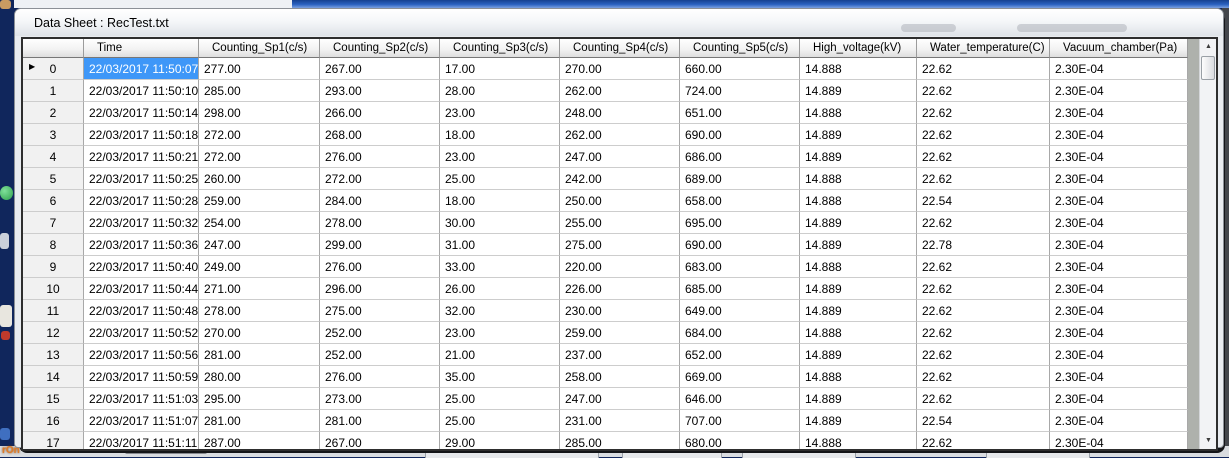 Image resolution: width=1229 pixels, height=458 pixels. I want to click on row-header: 4, so click(53, 157).